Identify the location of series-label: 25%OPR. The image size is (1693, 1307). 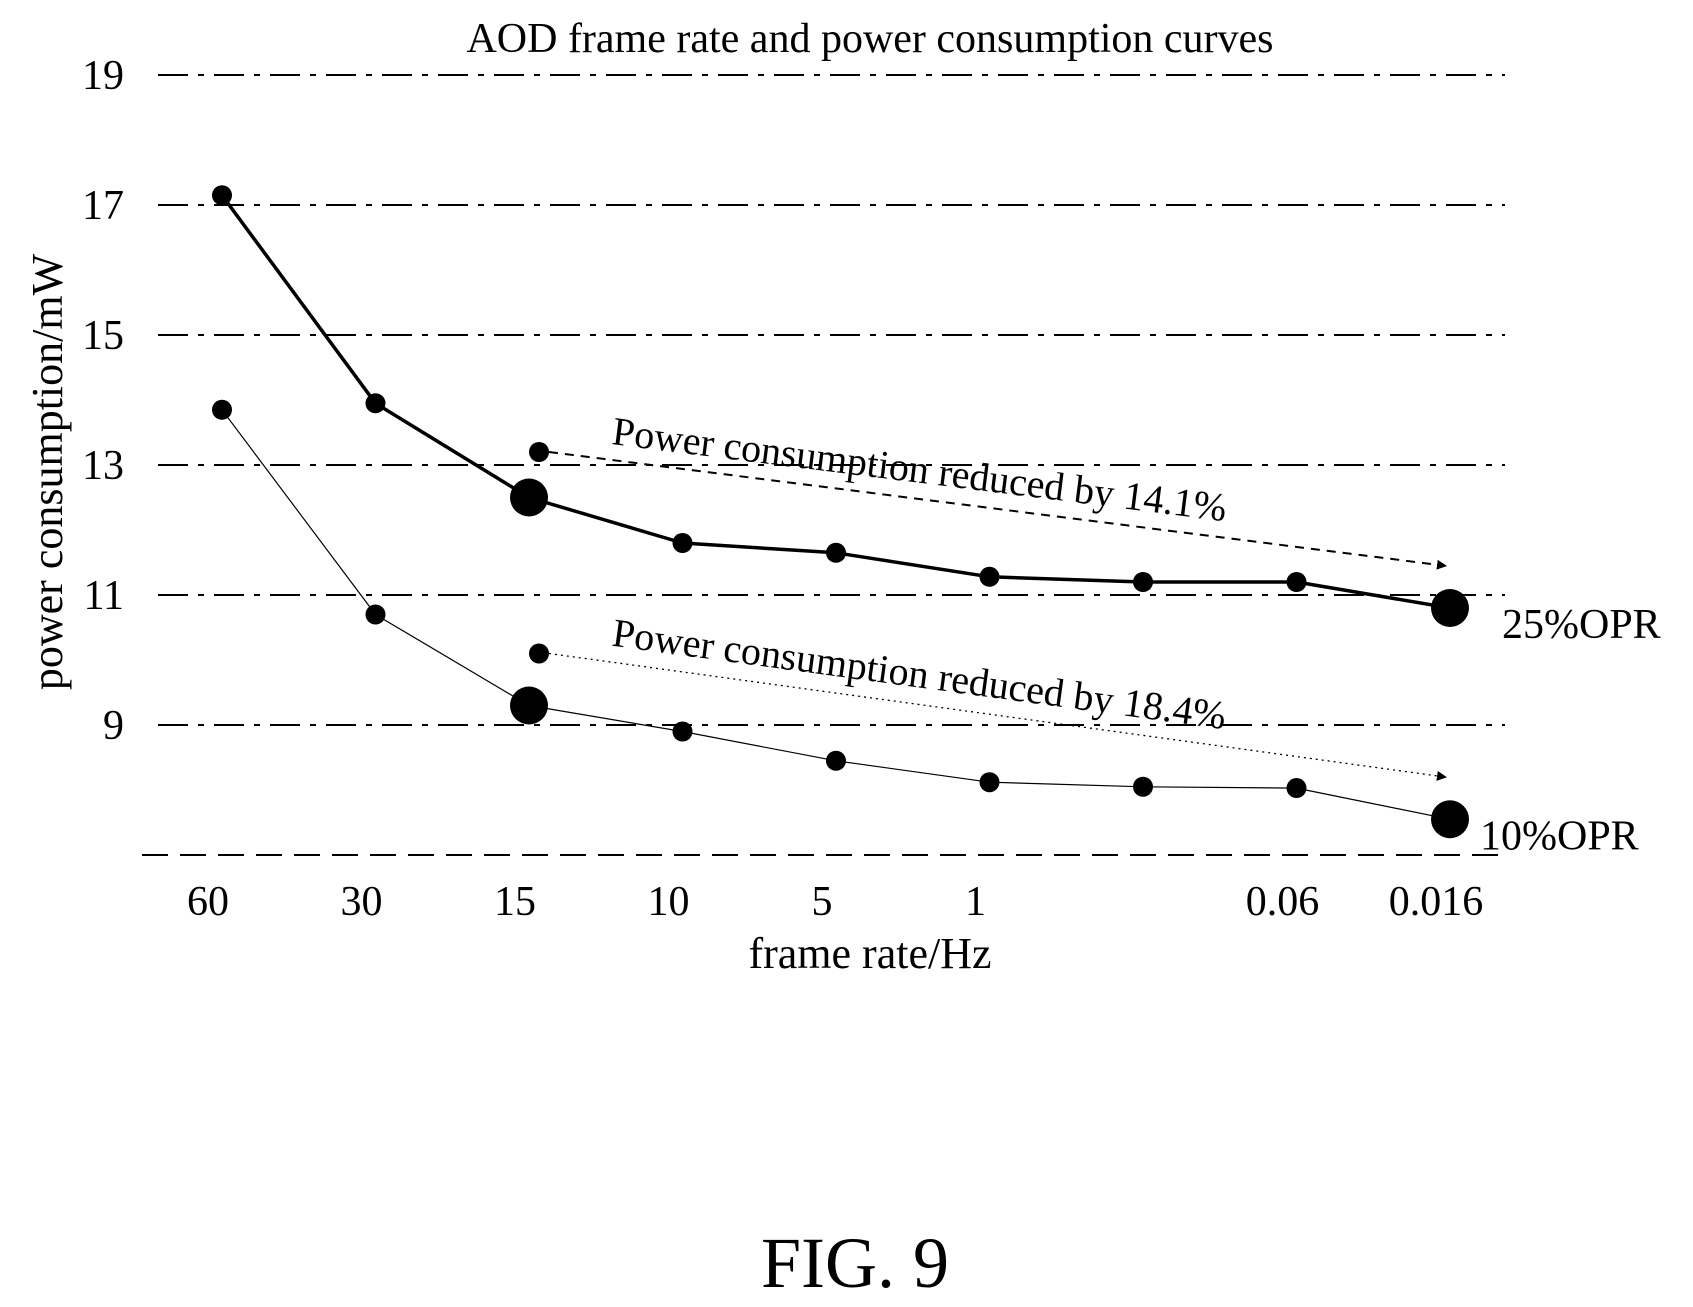
(1581, 625).